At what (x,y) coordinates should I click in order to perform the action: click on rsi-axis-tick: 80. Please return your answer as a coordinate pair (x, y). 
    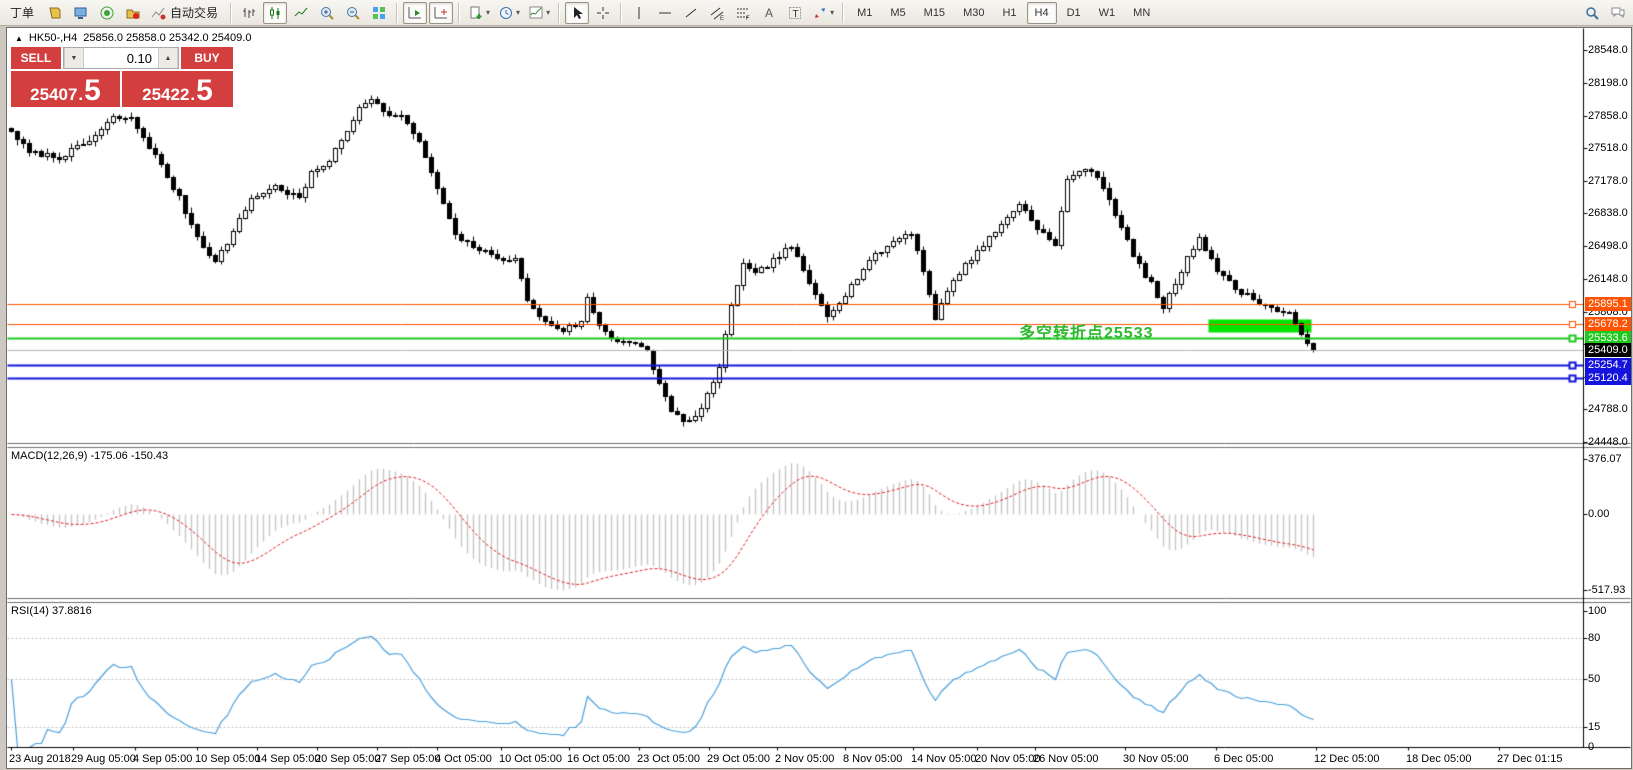
    Looking at the image, I should click on (1594, 638).